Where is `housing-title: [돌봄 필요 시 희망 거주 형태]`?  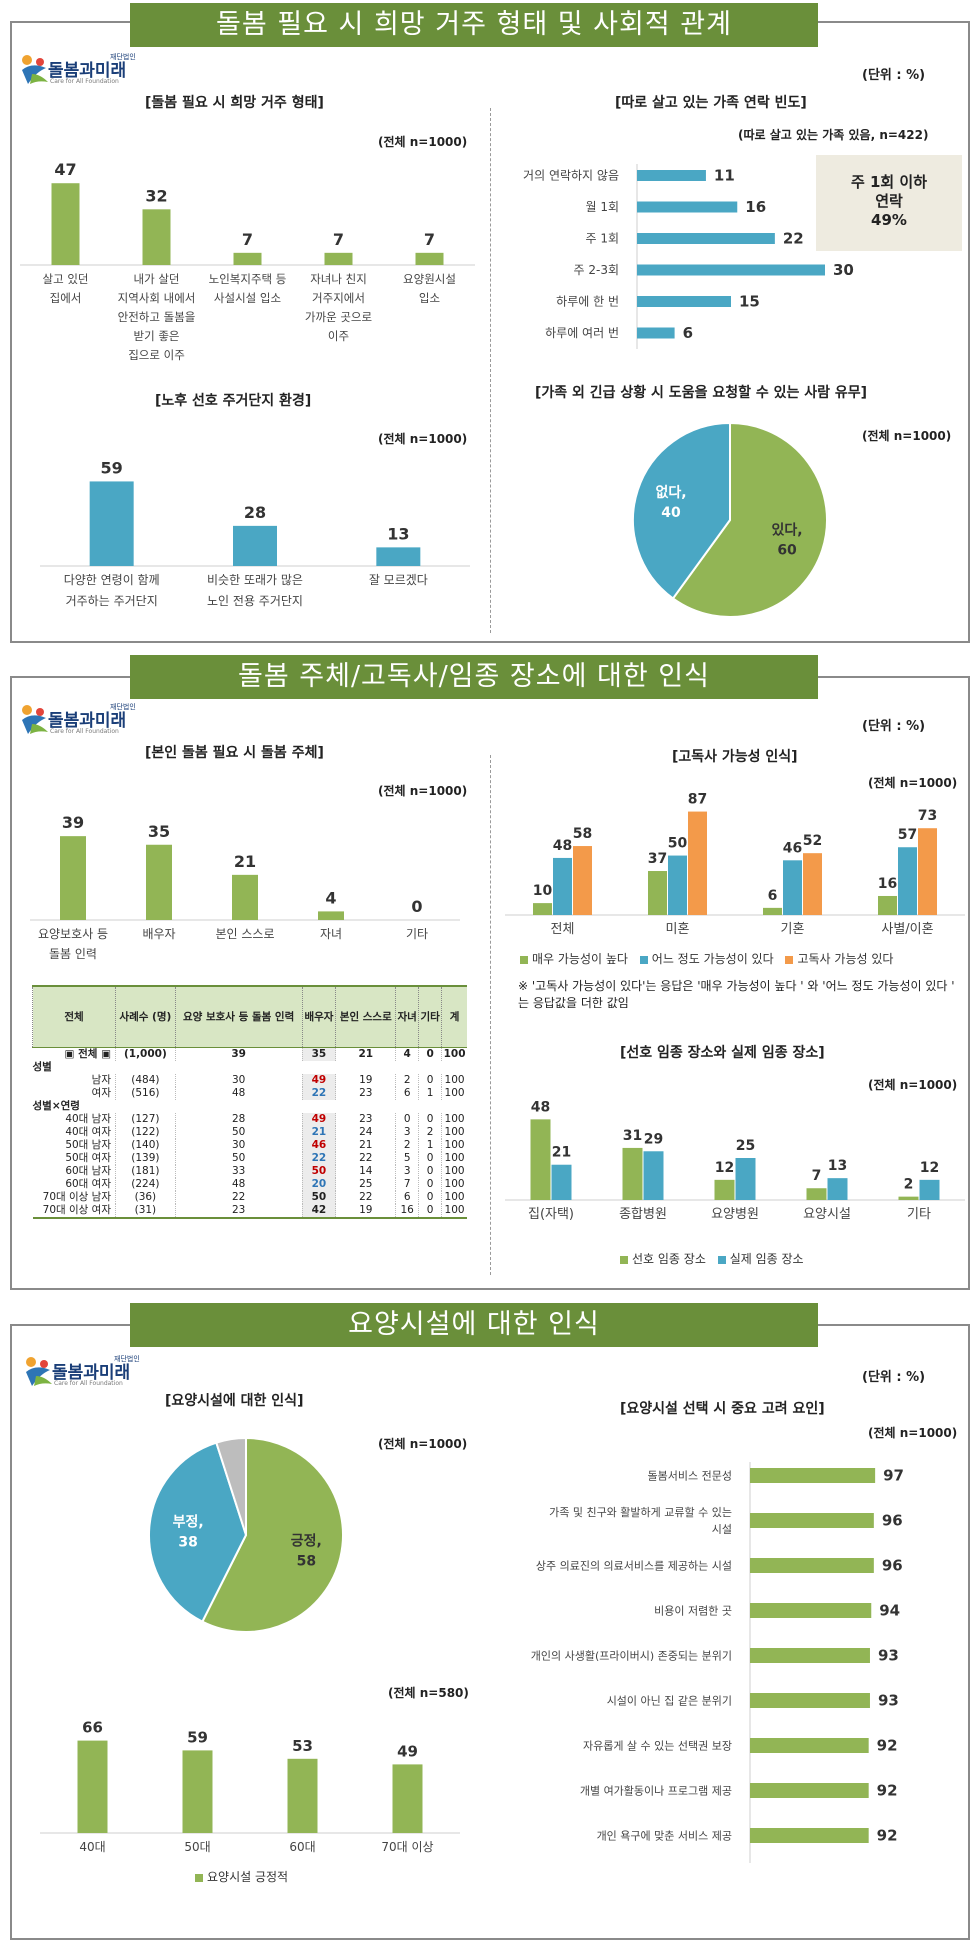
housing-title: [돌봄 필요 시 희망 거주 형태] is located at coordinates (234, 103).